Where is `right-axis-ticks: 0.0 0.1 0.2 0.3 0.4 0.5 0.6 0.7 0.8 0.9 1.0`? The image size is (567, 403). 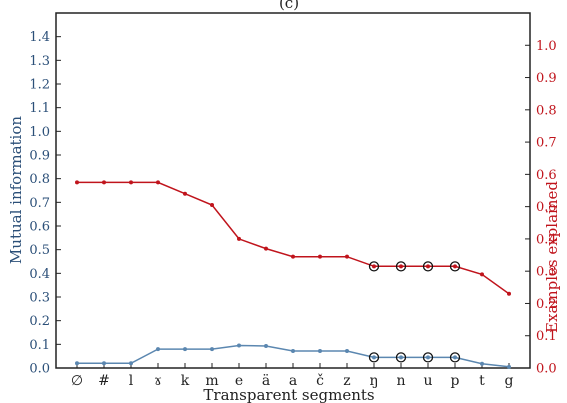 right-axis-ticks: 0.0 0.1 0.2 0.3 0.4 0.5 0.6 0.7 0.8 0.9 1.0 is located at coordinates (541, 208).